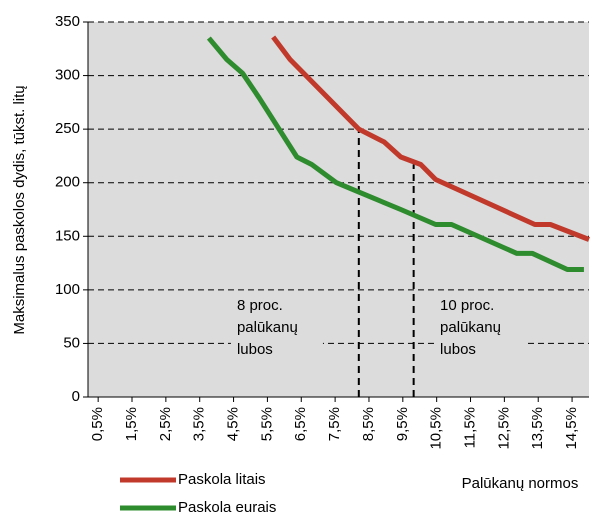 The image size is (597, 523). I want to click on y-tick-label: 250, so click(67, 128).